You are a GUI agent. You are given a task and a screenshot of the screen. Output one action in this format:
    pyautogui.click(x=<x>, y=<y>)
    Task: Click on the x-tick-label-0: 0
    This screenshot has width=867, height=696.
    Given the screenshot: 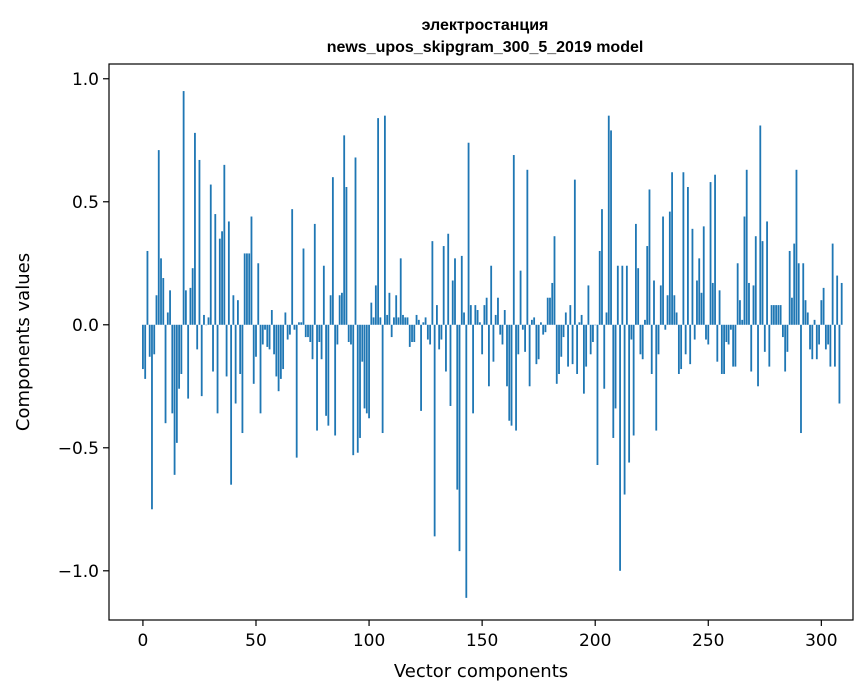 What is the action you would take?
    pyautogui.click(x=143, y=641)
    